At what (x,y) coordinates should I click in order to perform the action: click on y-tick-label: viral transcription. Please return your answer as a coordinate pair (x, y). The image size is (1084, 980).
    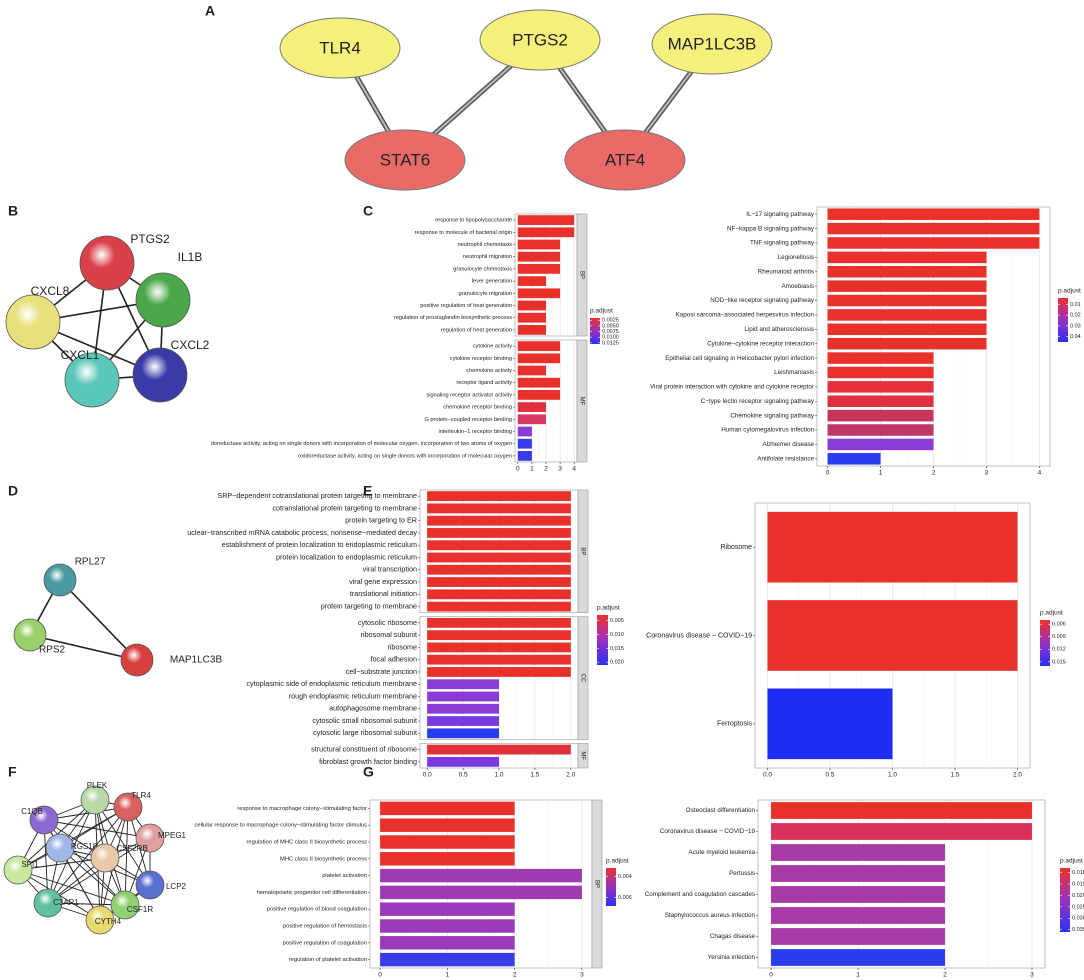
    Looking at the image, I should click on (390, 569).